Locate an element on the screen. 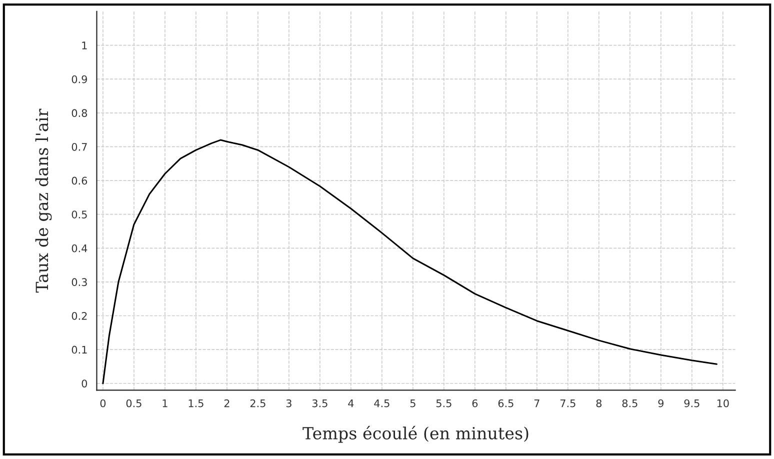  y-tick-label: 0.2 is located at coordinates (79, 316).